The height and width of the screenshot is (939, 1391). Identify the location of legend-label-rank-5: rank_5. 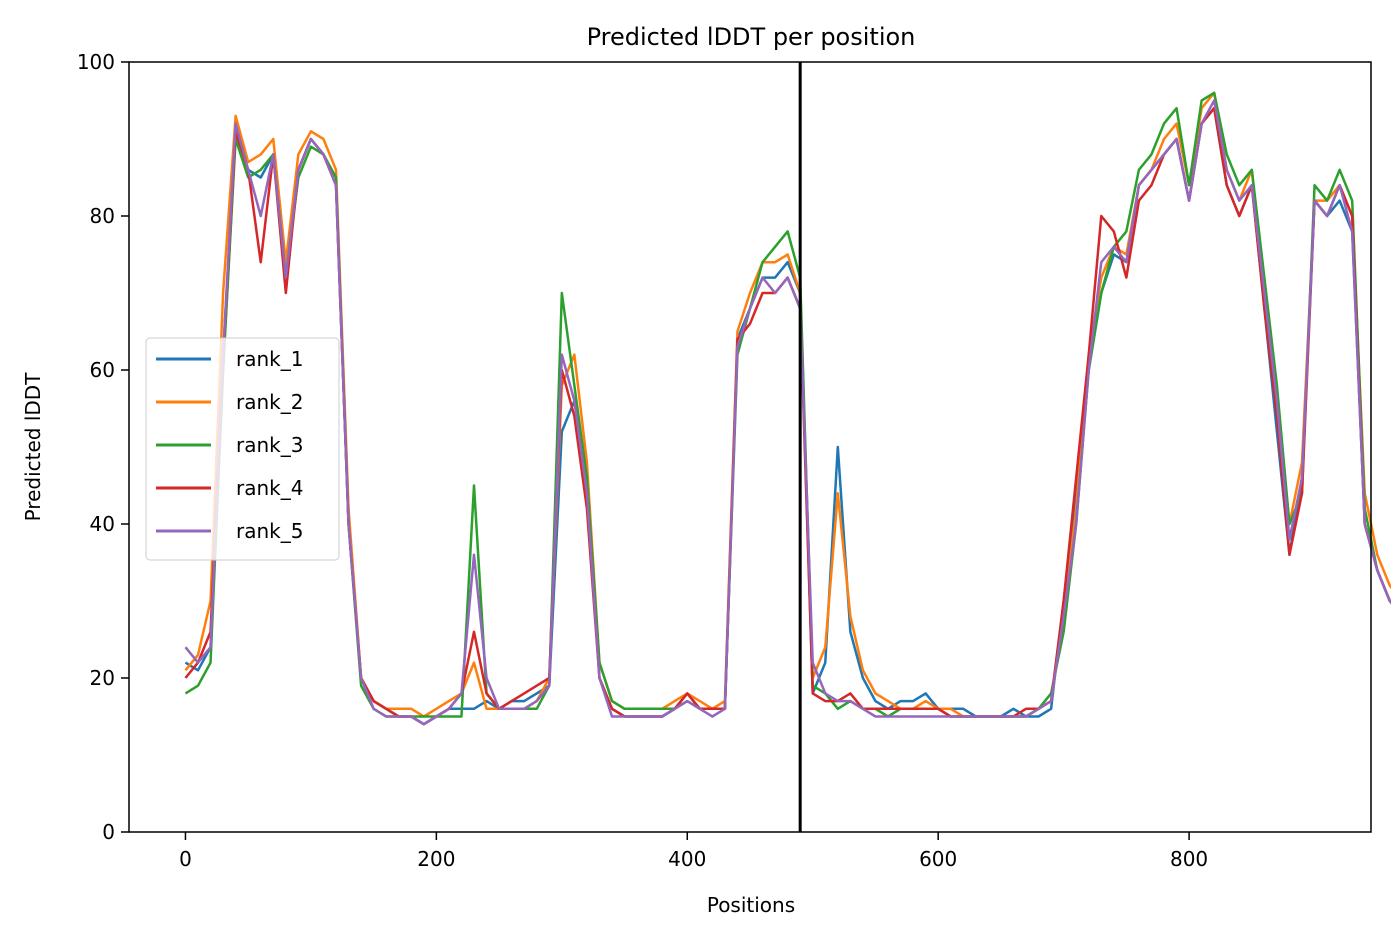
(269, 531).